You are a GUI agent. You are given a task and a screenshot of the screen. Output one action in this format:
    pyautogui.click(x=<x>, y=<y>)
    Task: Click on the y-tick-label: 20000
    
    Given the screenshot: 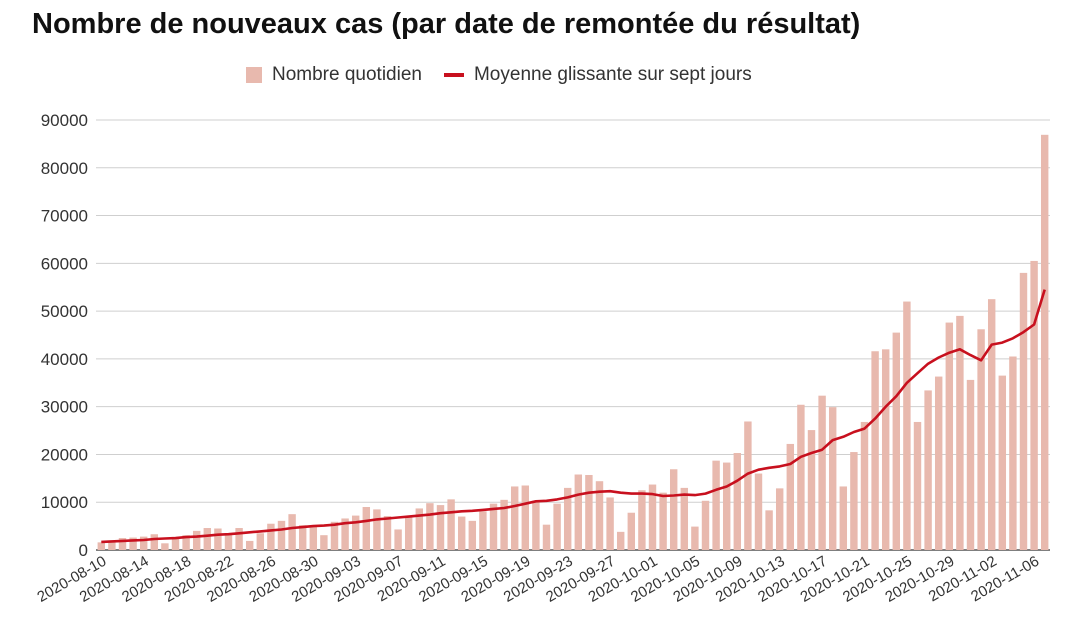 What is the action you would take?
    pyautogui.click(x=64, y=454)
    